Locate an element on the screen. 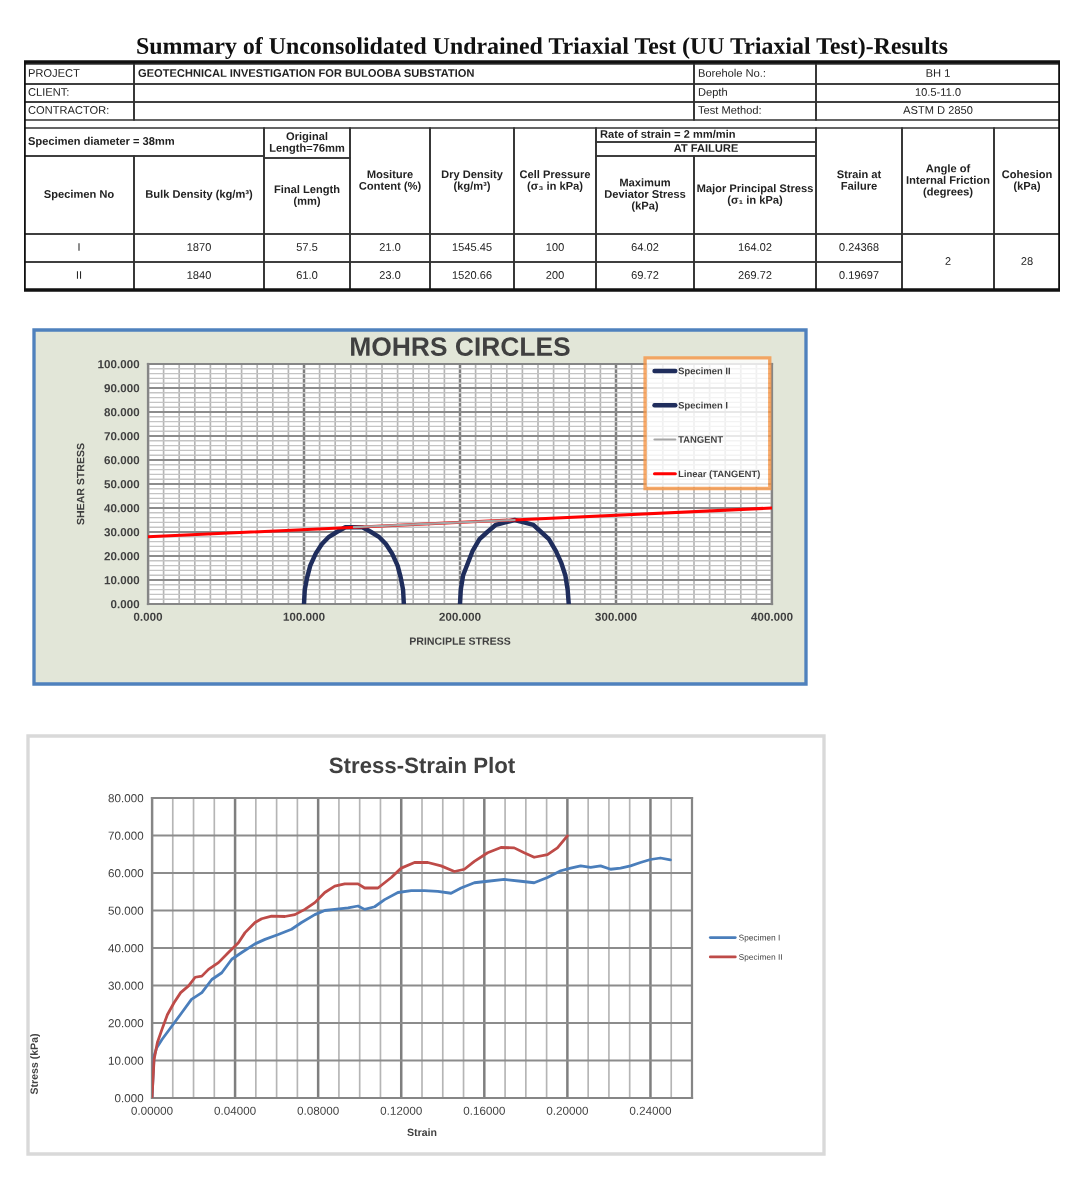  chart-title: Stress-Strain Plot is located at coordinates (422, 765).